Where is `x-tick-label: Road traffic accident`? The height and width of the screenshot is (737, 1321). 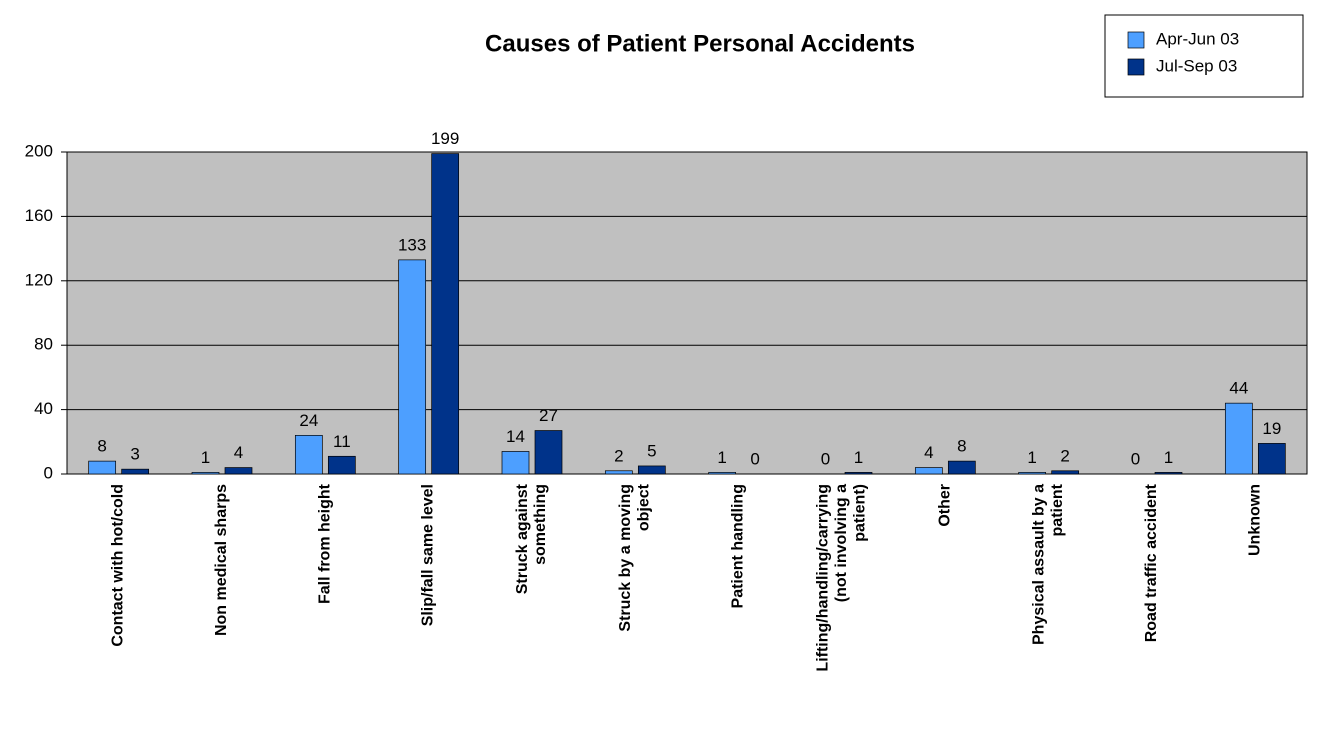 x-tick-label: Road traffic accident is located at coordinates (1151, 562).